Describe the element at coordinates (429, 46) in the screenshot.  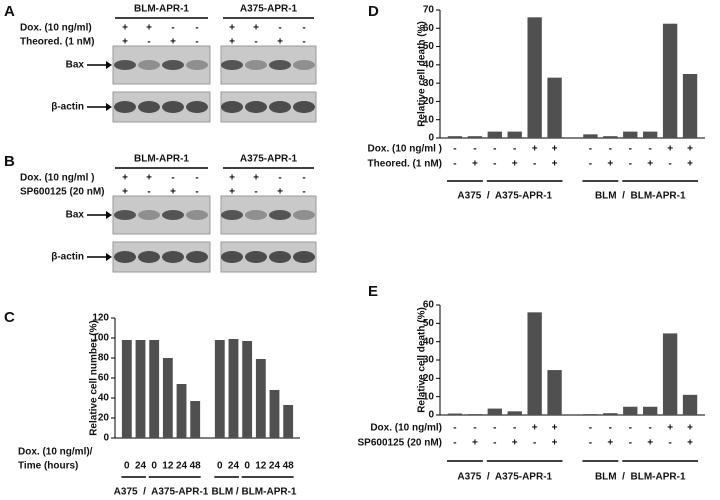
I see `y-tick-label: 50` at that location.